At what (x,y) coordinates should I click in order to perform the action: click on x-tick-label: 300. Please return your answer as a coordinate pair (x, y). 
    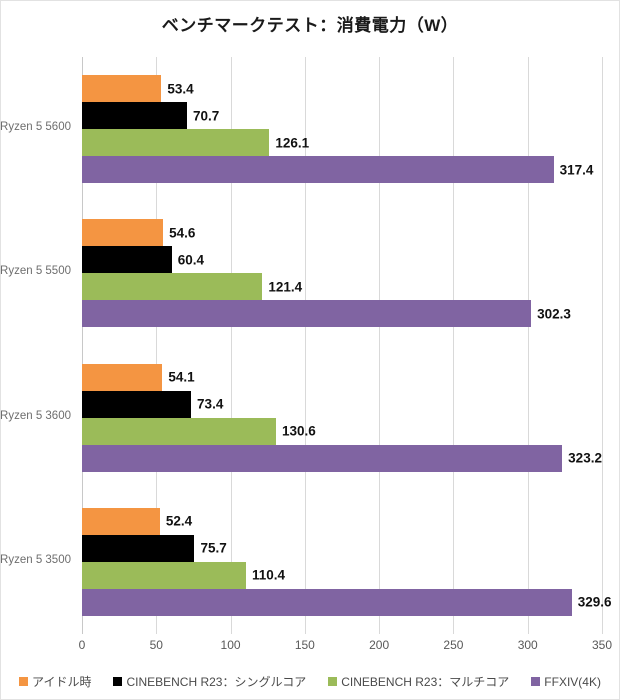
    Looking at the image, I should click on (527, 645).